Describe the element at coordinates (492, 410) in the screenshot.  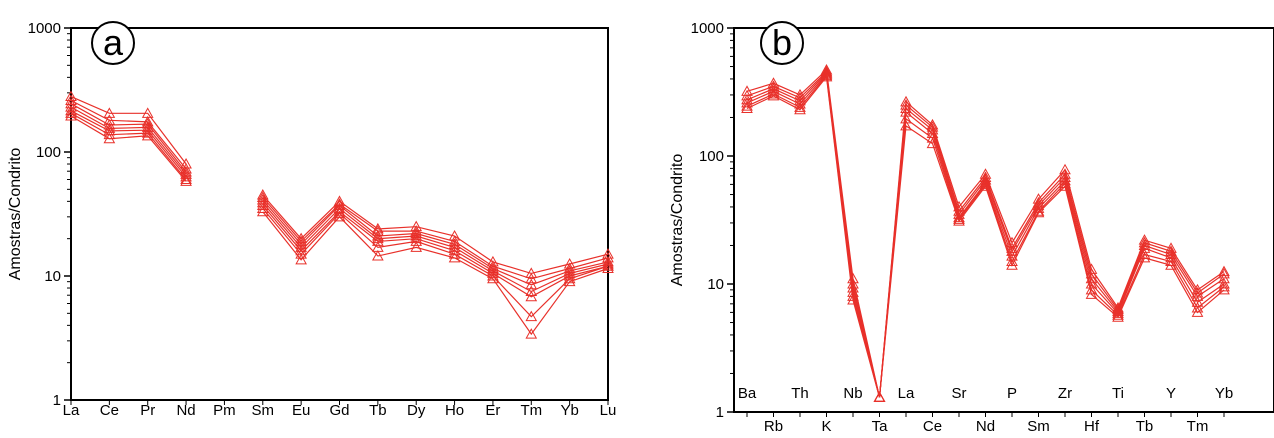
I see `x-tick-label: Er` at that location.